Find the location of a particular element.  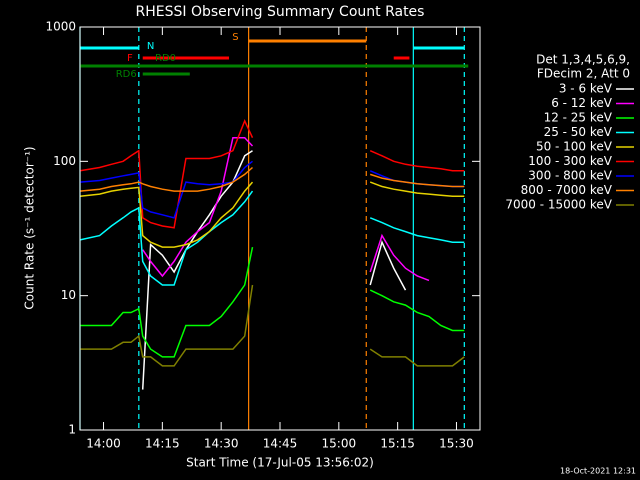

x-tick-label: 15:30 is located at coordinates (456, 444).